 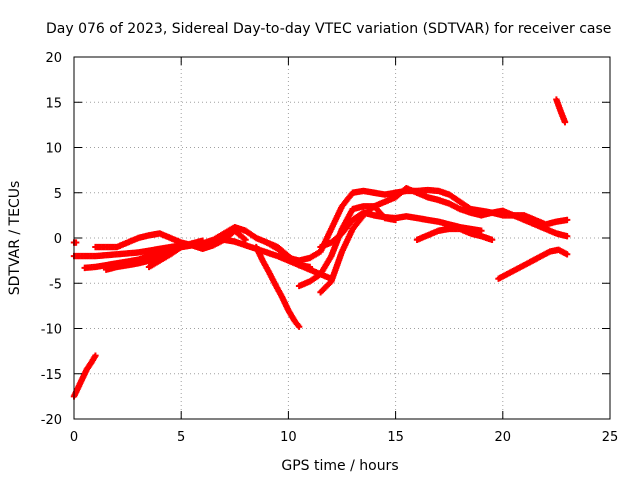 What do you see at coordinates (53, 103) in the screenshot?
I see `y-tick-label: 15` at bounding box center [53, 103].